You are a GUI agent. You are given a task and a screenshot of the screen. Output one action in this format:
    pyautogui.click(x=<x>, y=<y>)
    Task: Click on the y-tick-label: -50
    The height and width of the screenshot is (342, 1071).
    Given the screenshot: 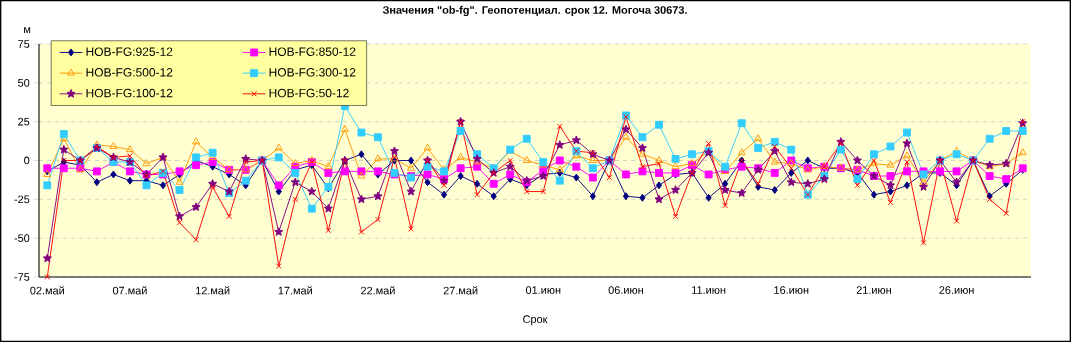 What is the action you would take?
    pyautogui.click(x=22, y=238)
    